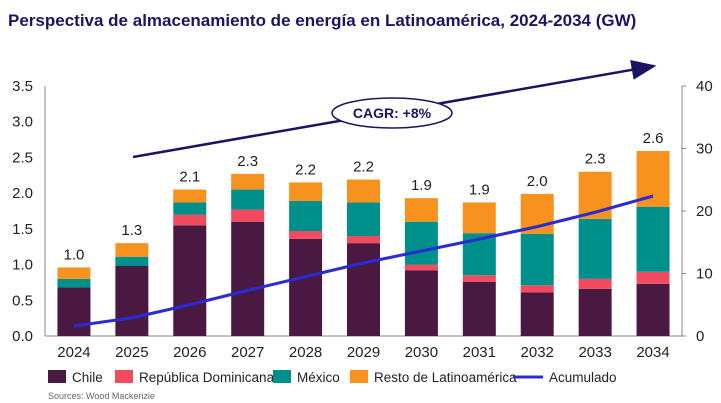 This screenshot has height=403, width=721. What do you see at coordinates (189, 352) in the screenshot?
I see `x-tick-label: 2026` at bounding box center [189, 352].